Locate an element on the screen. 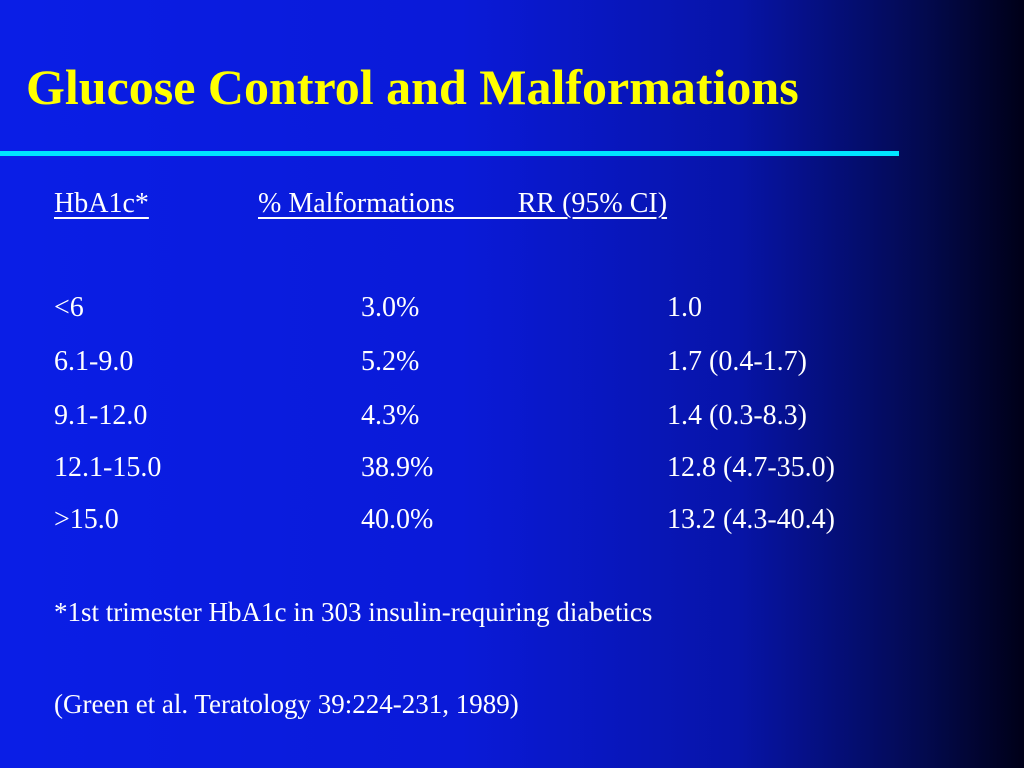 This screenshot has width=1024, height=768. cell-malformations: 5.2% is located at coordinates (390, 361).